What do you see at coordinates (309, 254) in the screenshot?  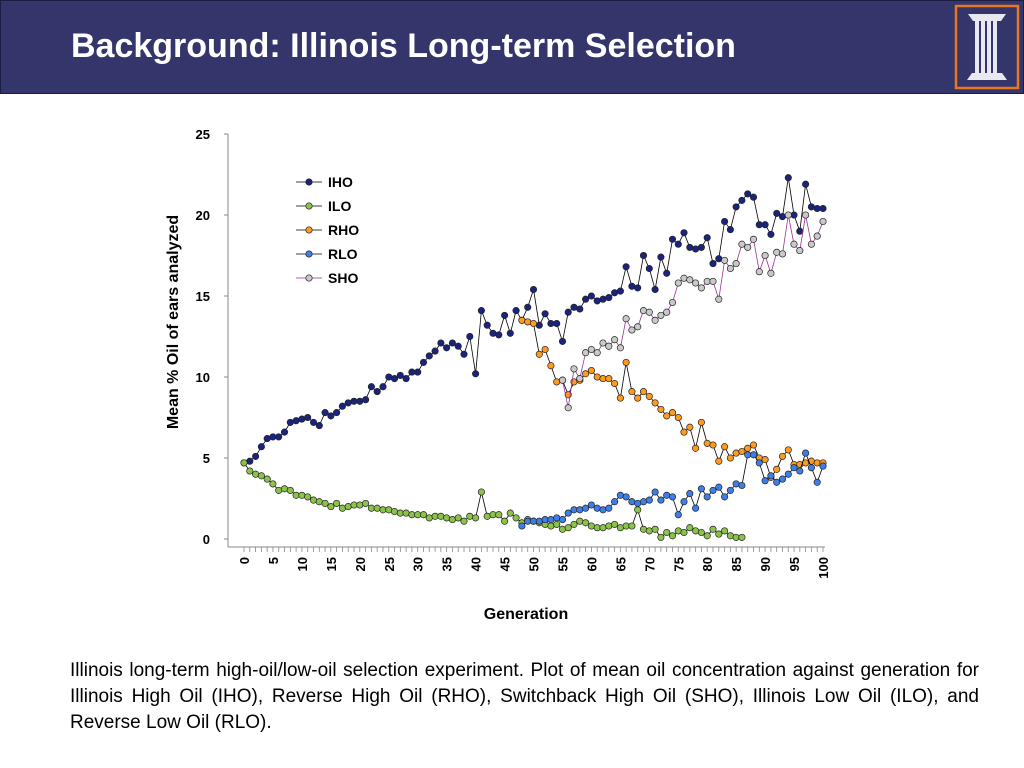 I see `legend-marker-rlo` at bounding box center [309, 254].